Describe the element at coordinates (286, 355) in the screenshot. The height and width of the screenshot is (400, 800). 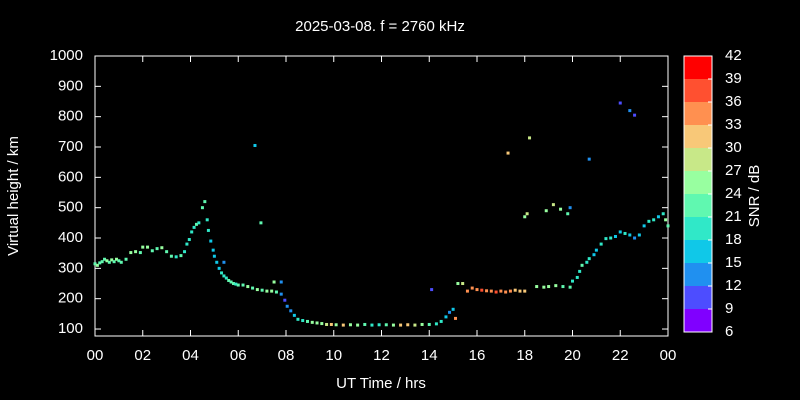
I see `x-tick-label: 08` at that location.